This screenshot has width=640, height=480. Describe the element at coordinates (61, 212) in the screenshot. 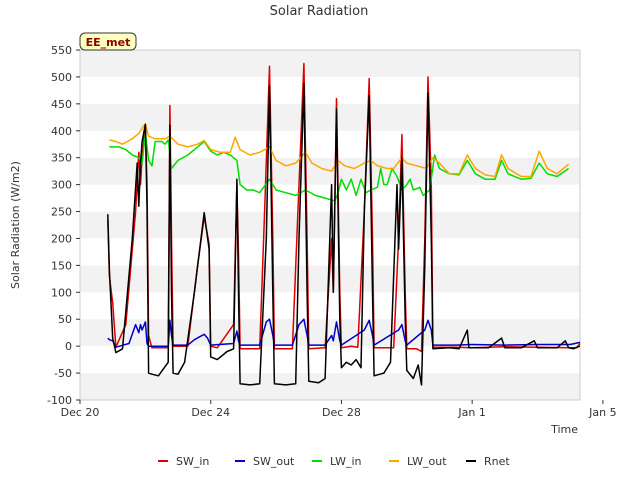

I see `y-tick-label: 250` at that location.